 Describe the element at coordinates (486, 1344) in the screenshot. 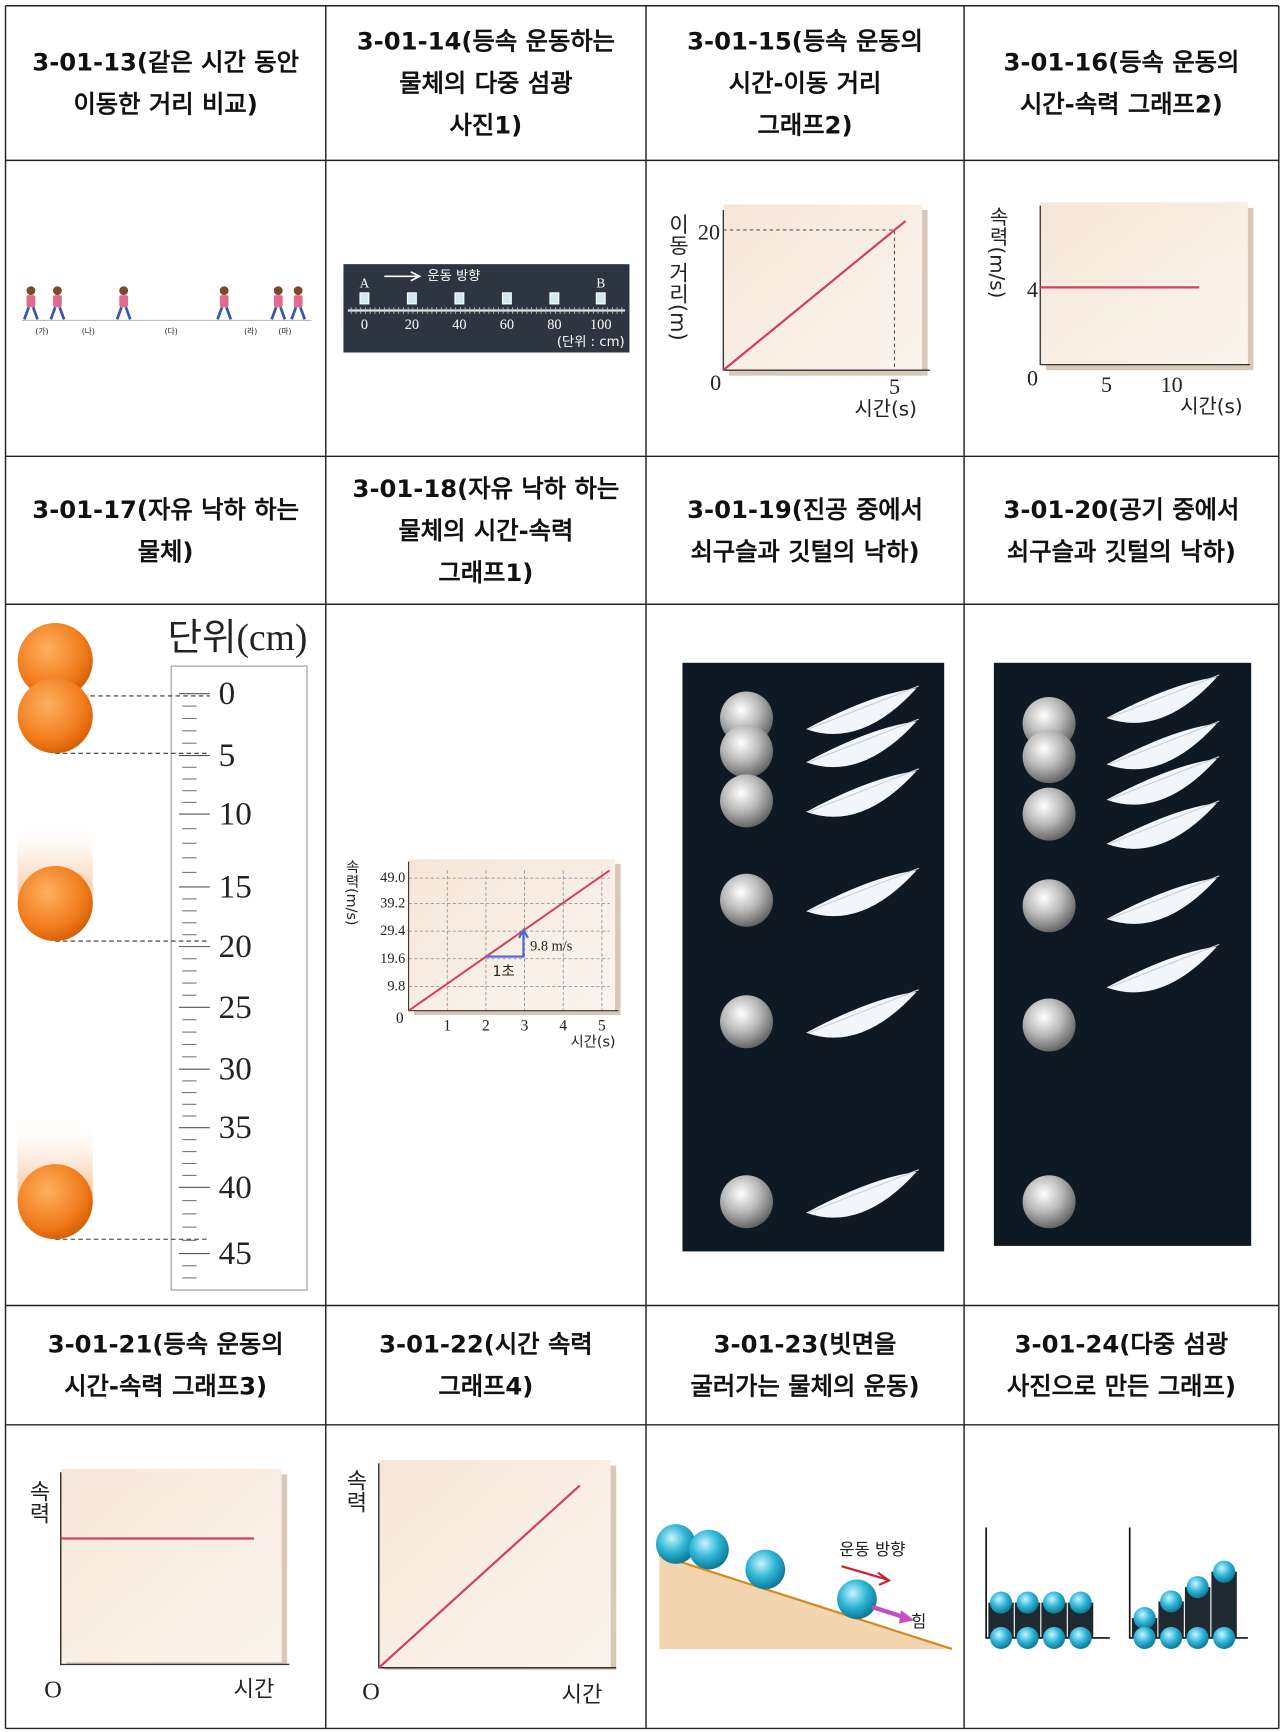

I see `caption: 3-01-22(시간 속력` at that location.